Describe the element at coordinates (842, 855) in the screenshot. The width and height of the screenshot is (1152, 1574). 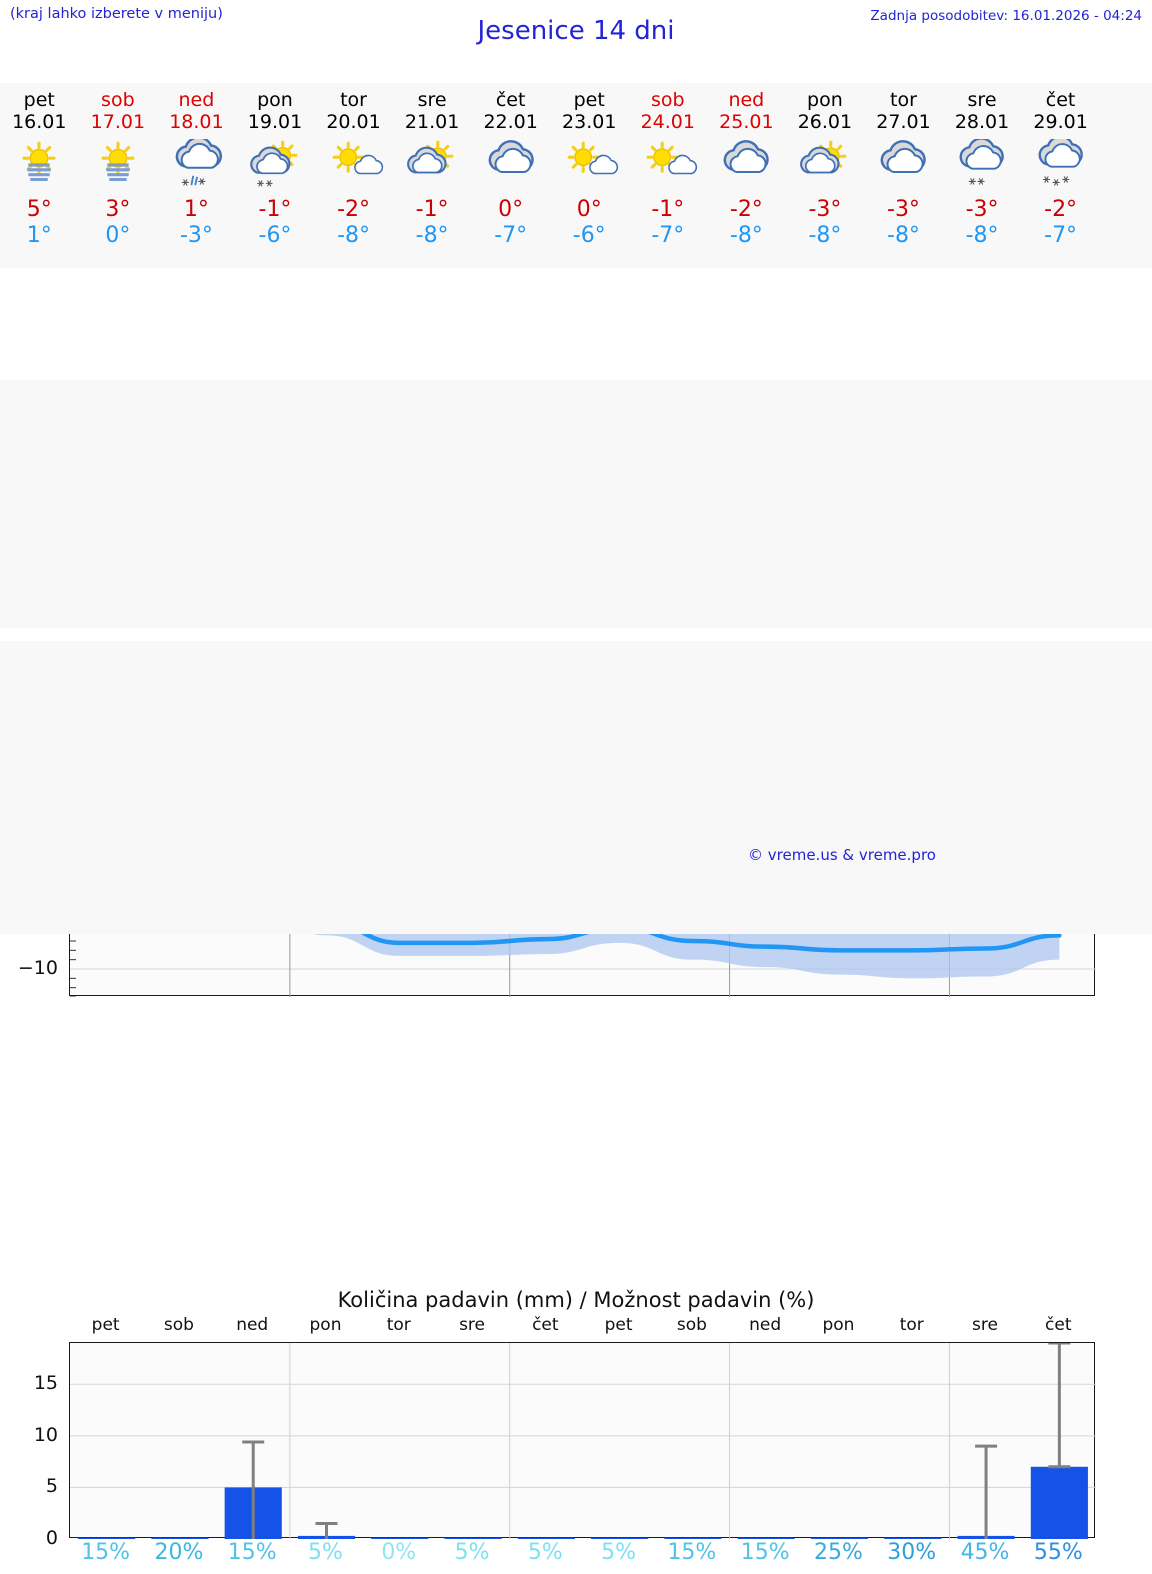
I see `copyright-label: © vreme.us & vreme.pro` at that location.